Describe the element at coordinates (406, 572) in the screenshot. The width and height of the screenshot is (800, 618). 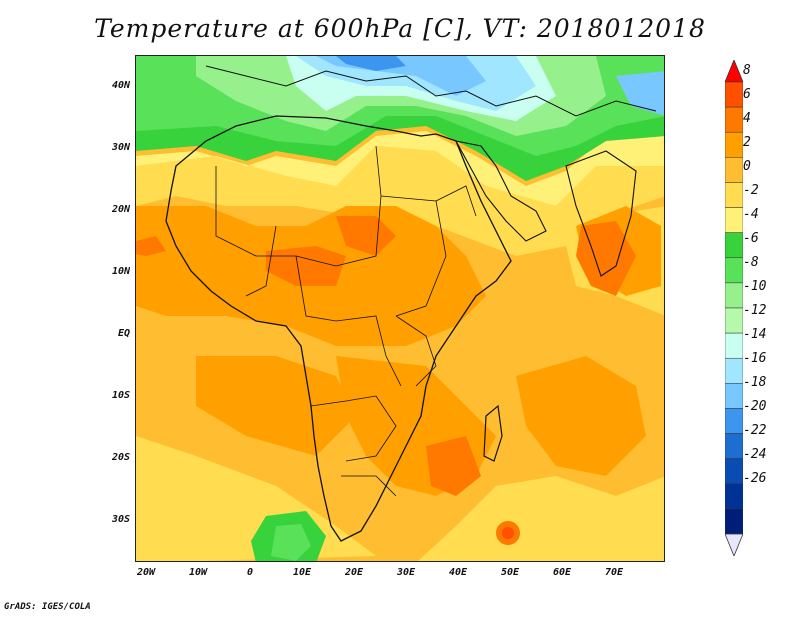
I see `x-tick-30e: 30E` at that location.